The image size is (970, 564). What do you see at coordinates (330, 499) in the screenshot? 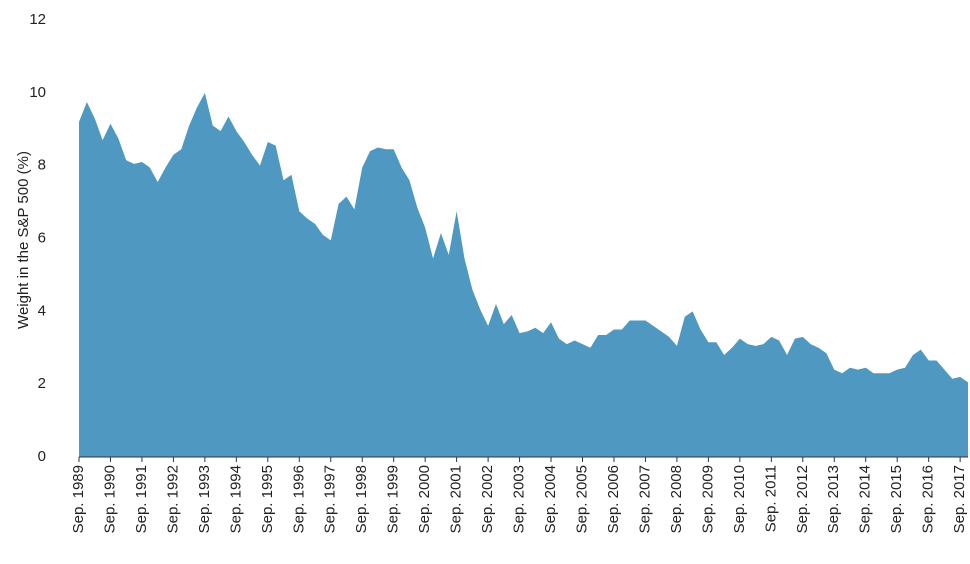
I see `x-tick-label: Sep. 1997` at bounding box center [330, 499].